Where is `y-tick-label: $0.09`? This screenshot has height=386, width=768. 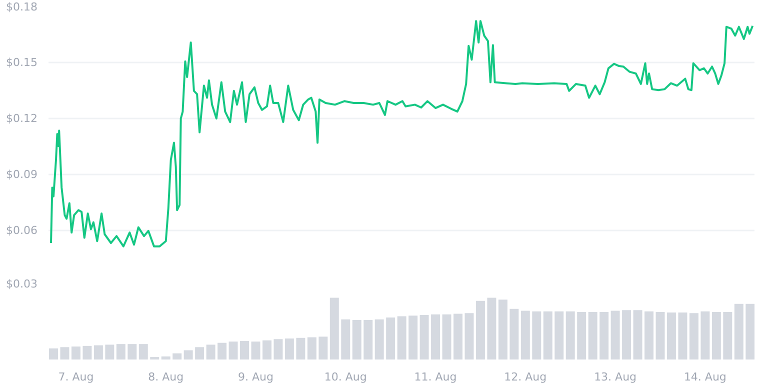
y-tick-label: $0.09 is located at coordinates (22, 174).